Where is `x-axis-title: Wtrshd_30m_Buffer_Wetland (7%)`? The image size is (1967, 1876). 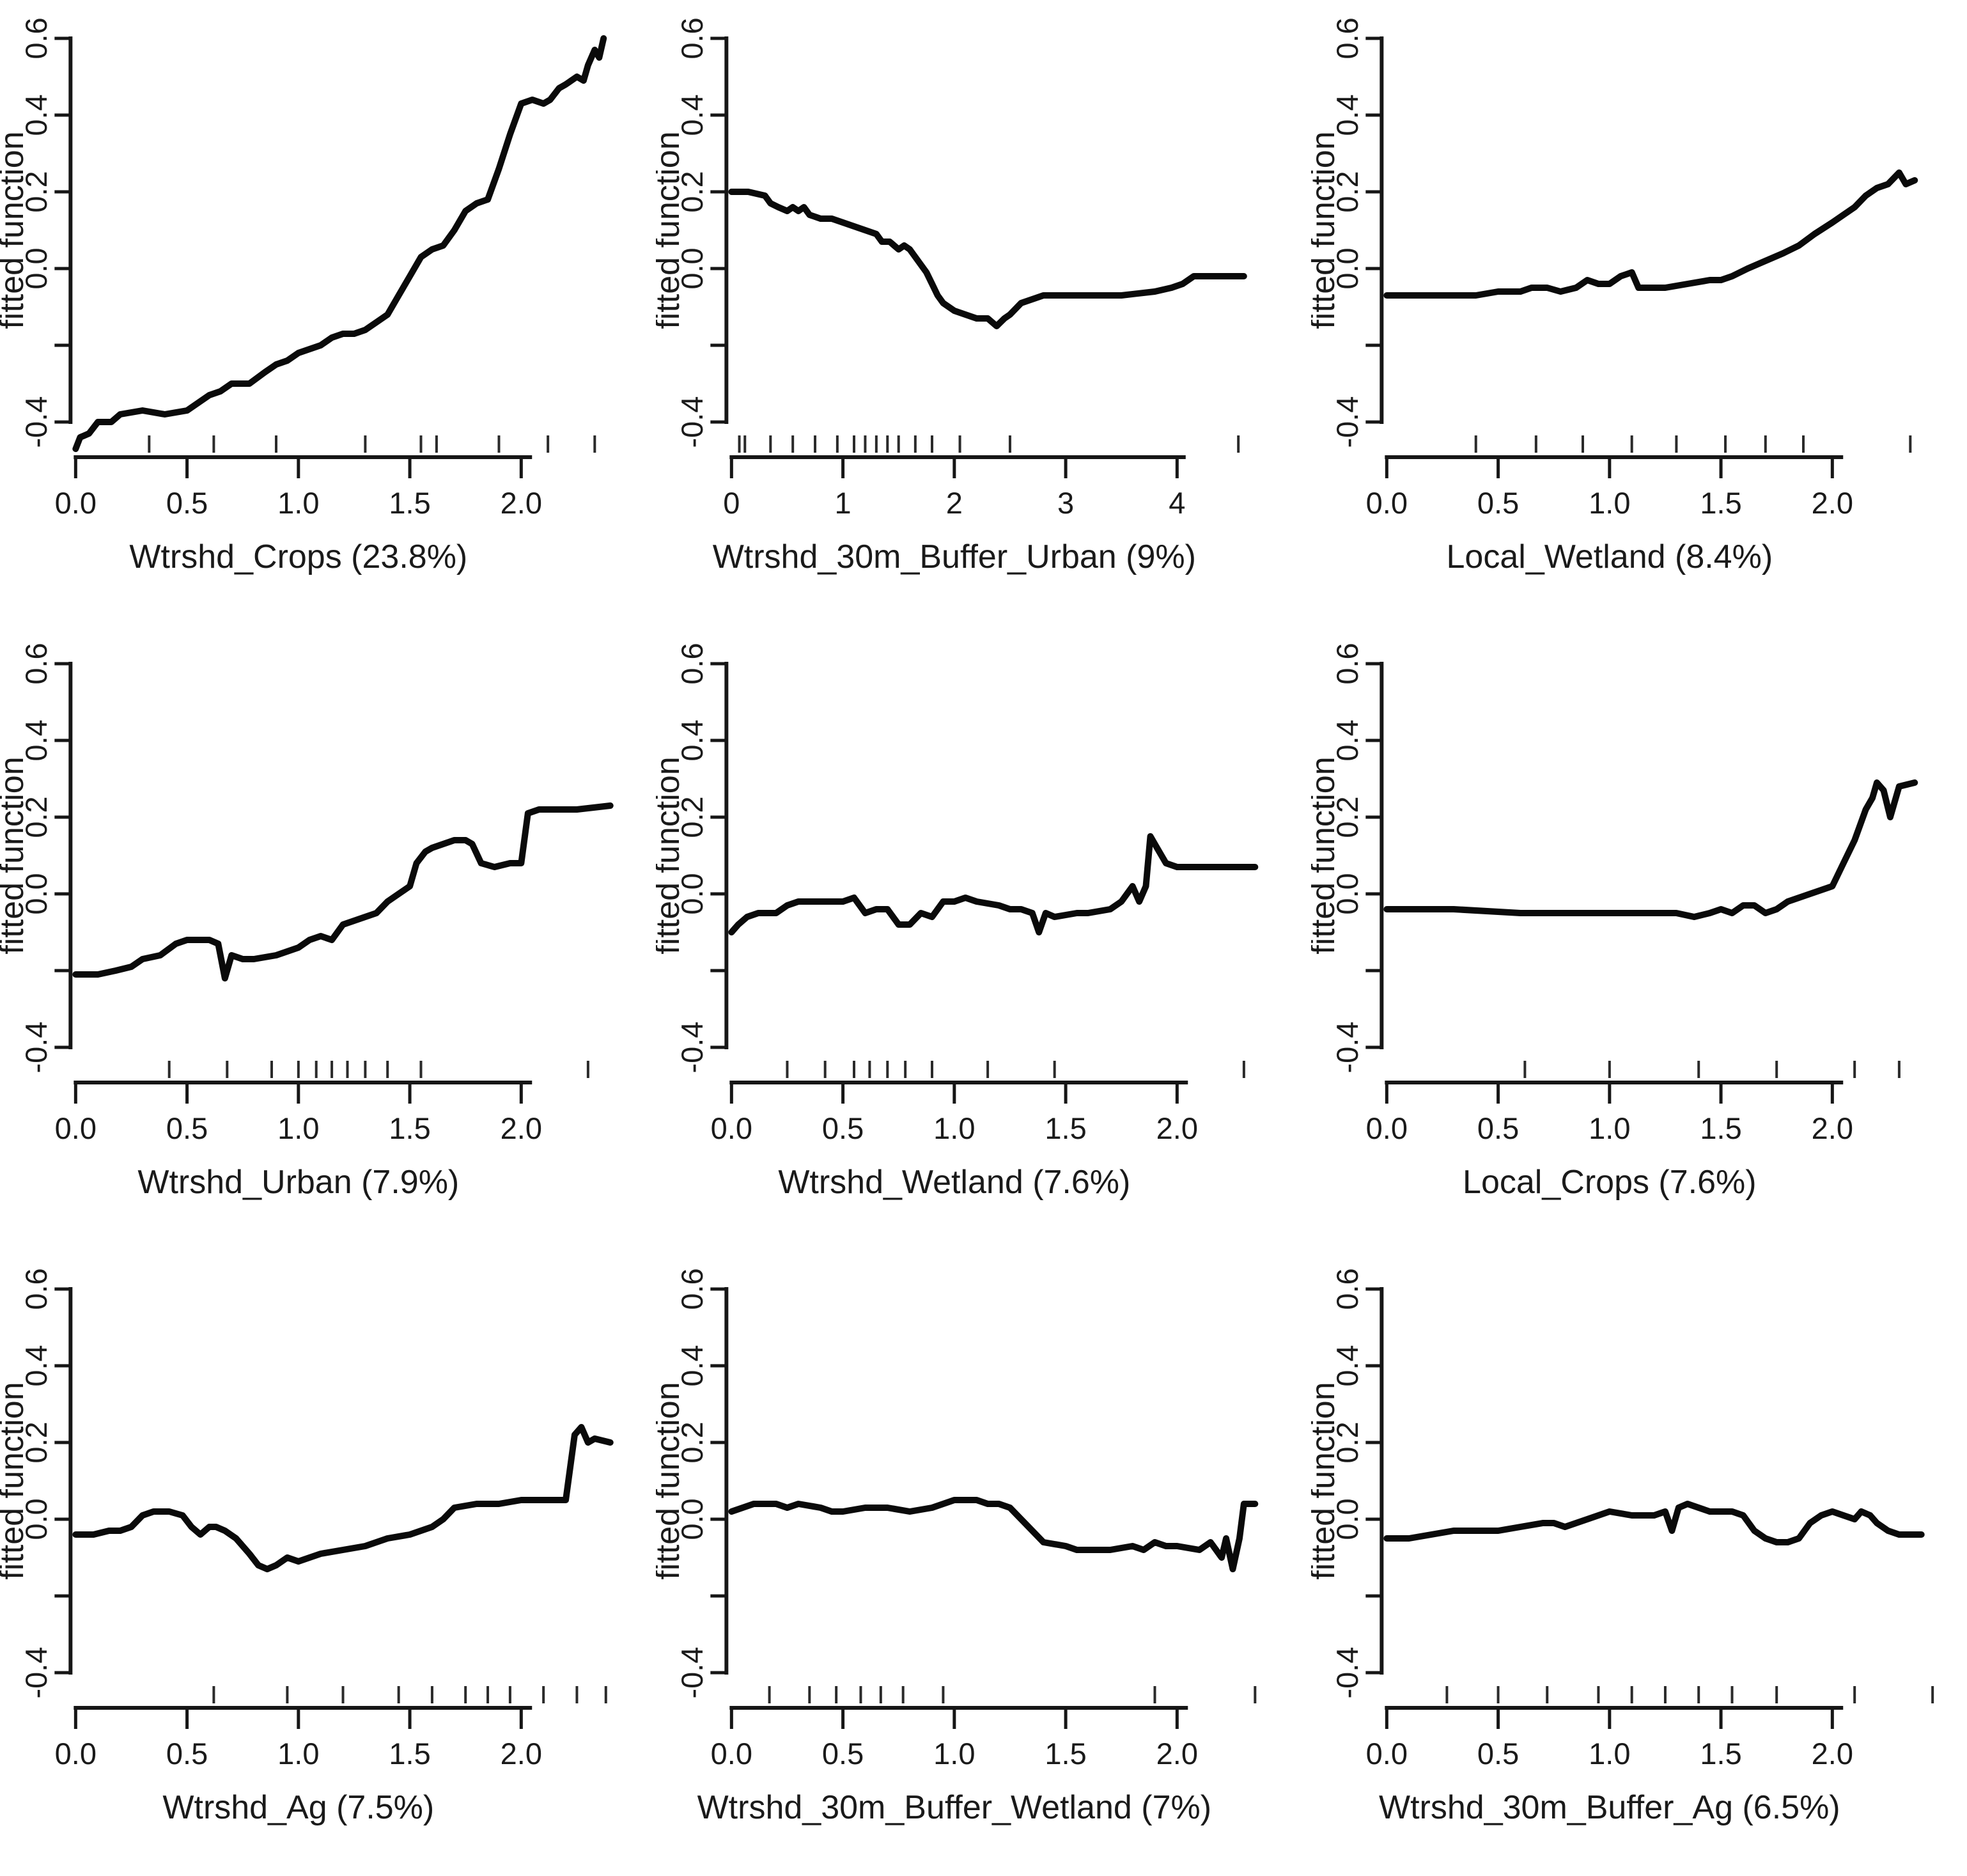
x-axis-title: Wtrshd_30m_Buffer_Wetland (7%) is located at coordinates (954, 1808).